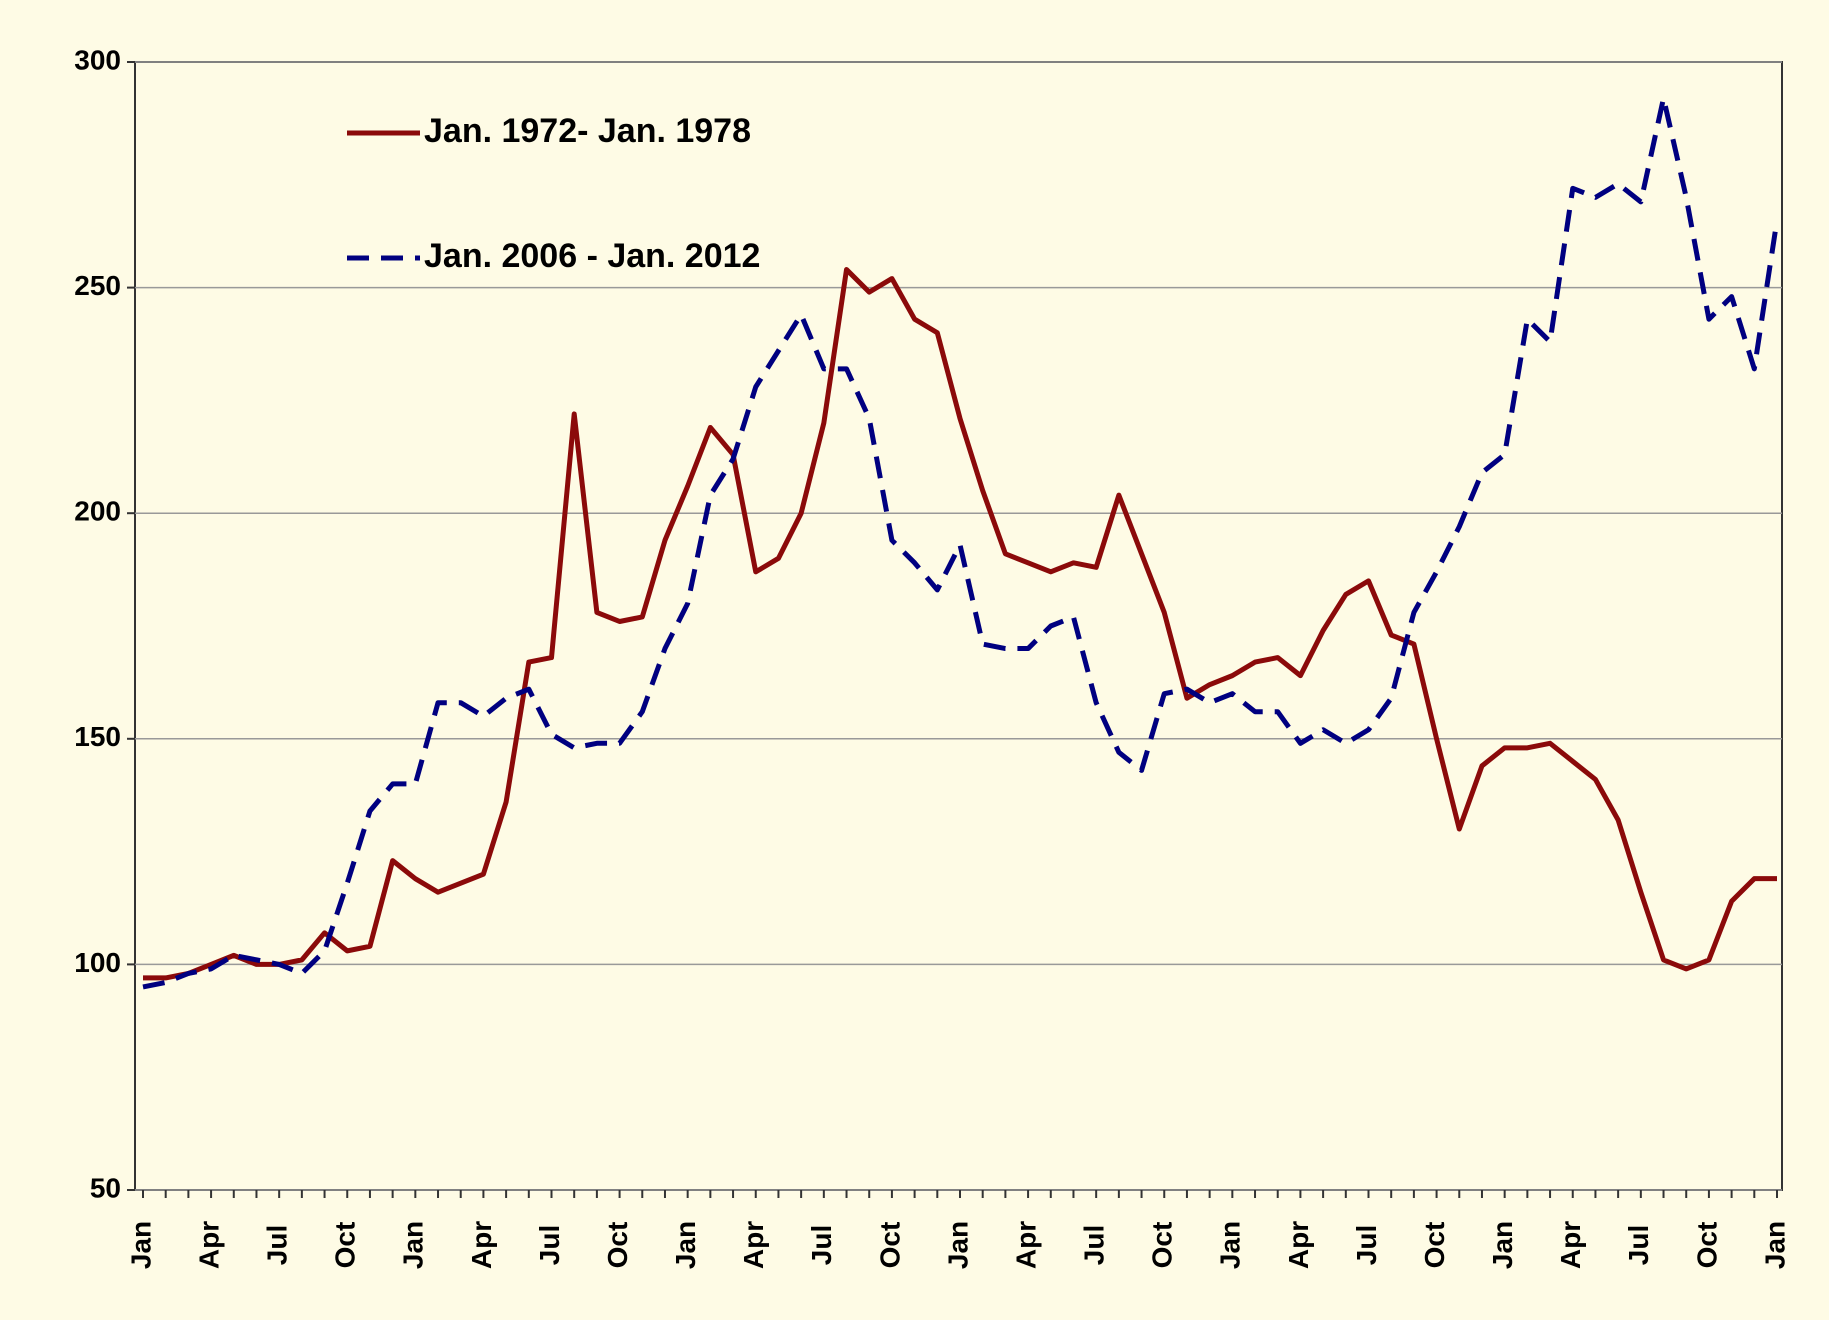 The height and width of the screenshot is (1320, 1829). Describe the element at coordinates (105, 1187) in the screenshot. I see `y-tick-label: 50` at that location.